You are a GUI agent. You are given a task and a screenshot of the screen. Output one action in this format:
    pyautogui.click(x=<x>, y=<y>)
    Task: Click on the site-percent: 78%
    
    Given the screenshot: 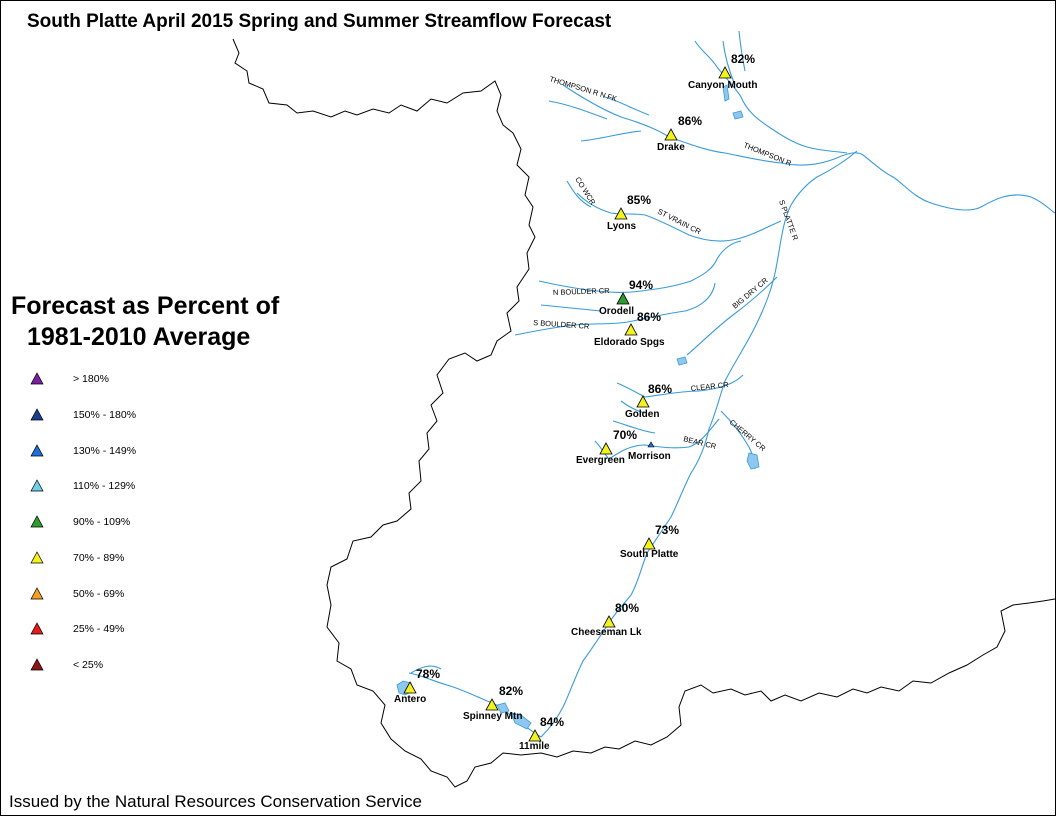 What is the action you would take?
    pyautogui.click(x=428, y=674)
    